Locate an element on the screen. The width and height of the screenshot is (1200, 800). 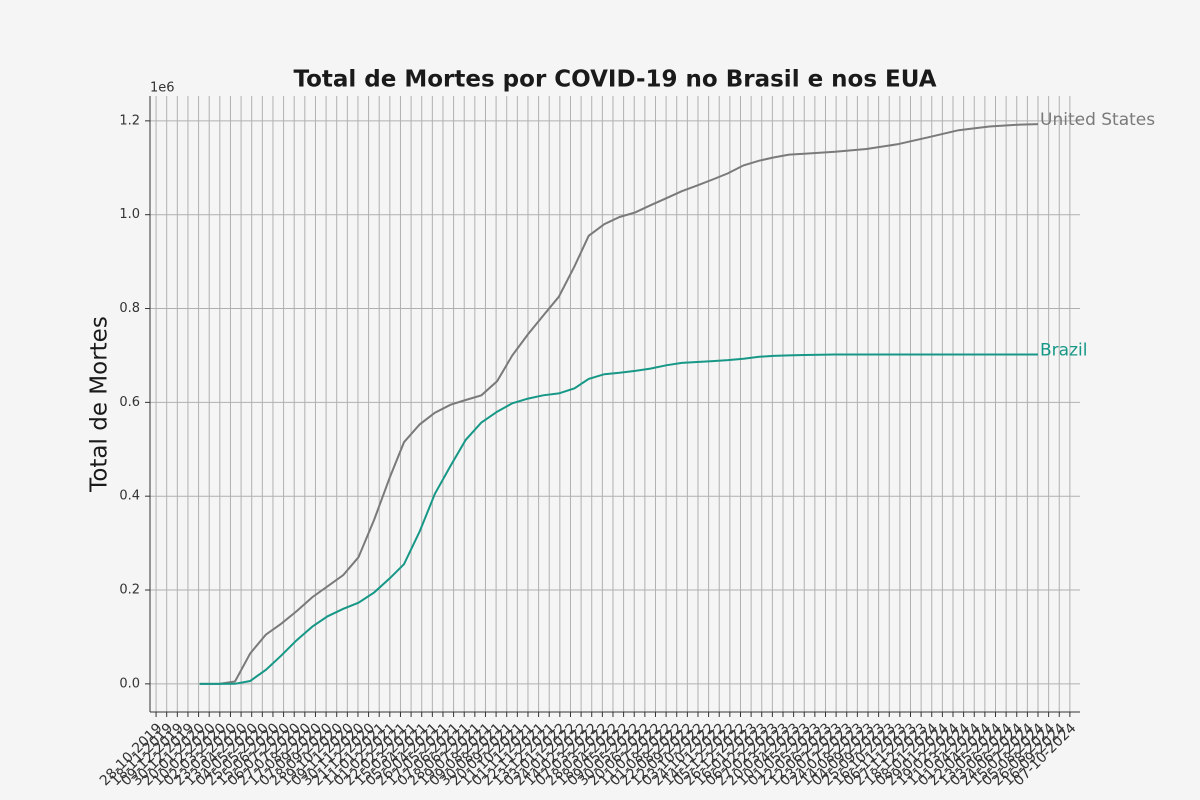
y-tick-label: 1.2 is located at coordinates (129, 120).